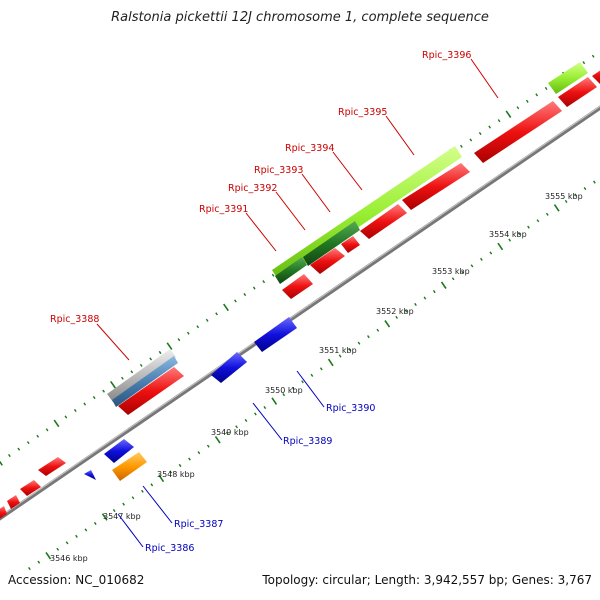 This screenshot has width=600, height=600. Describe the element at coordinates (446, 55) in the screenshot. I see `gene-label-rpic-3396: Rpic_3396` at that location.